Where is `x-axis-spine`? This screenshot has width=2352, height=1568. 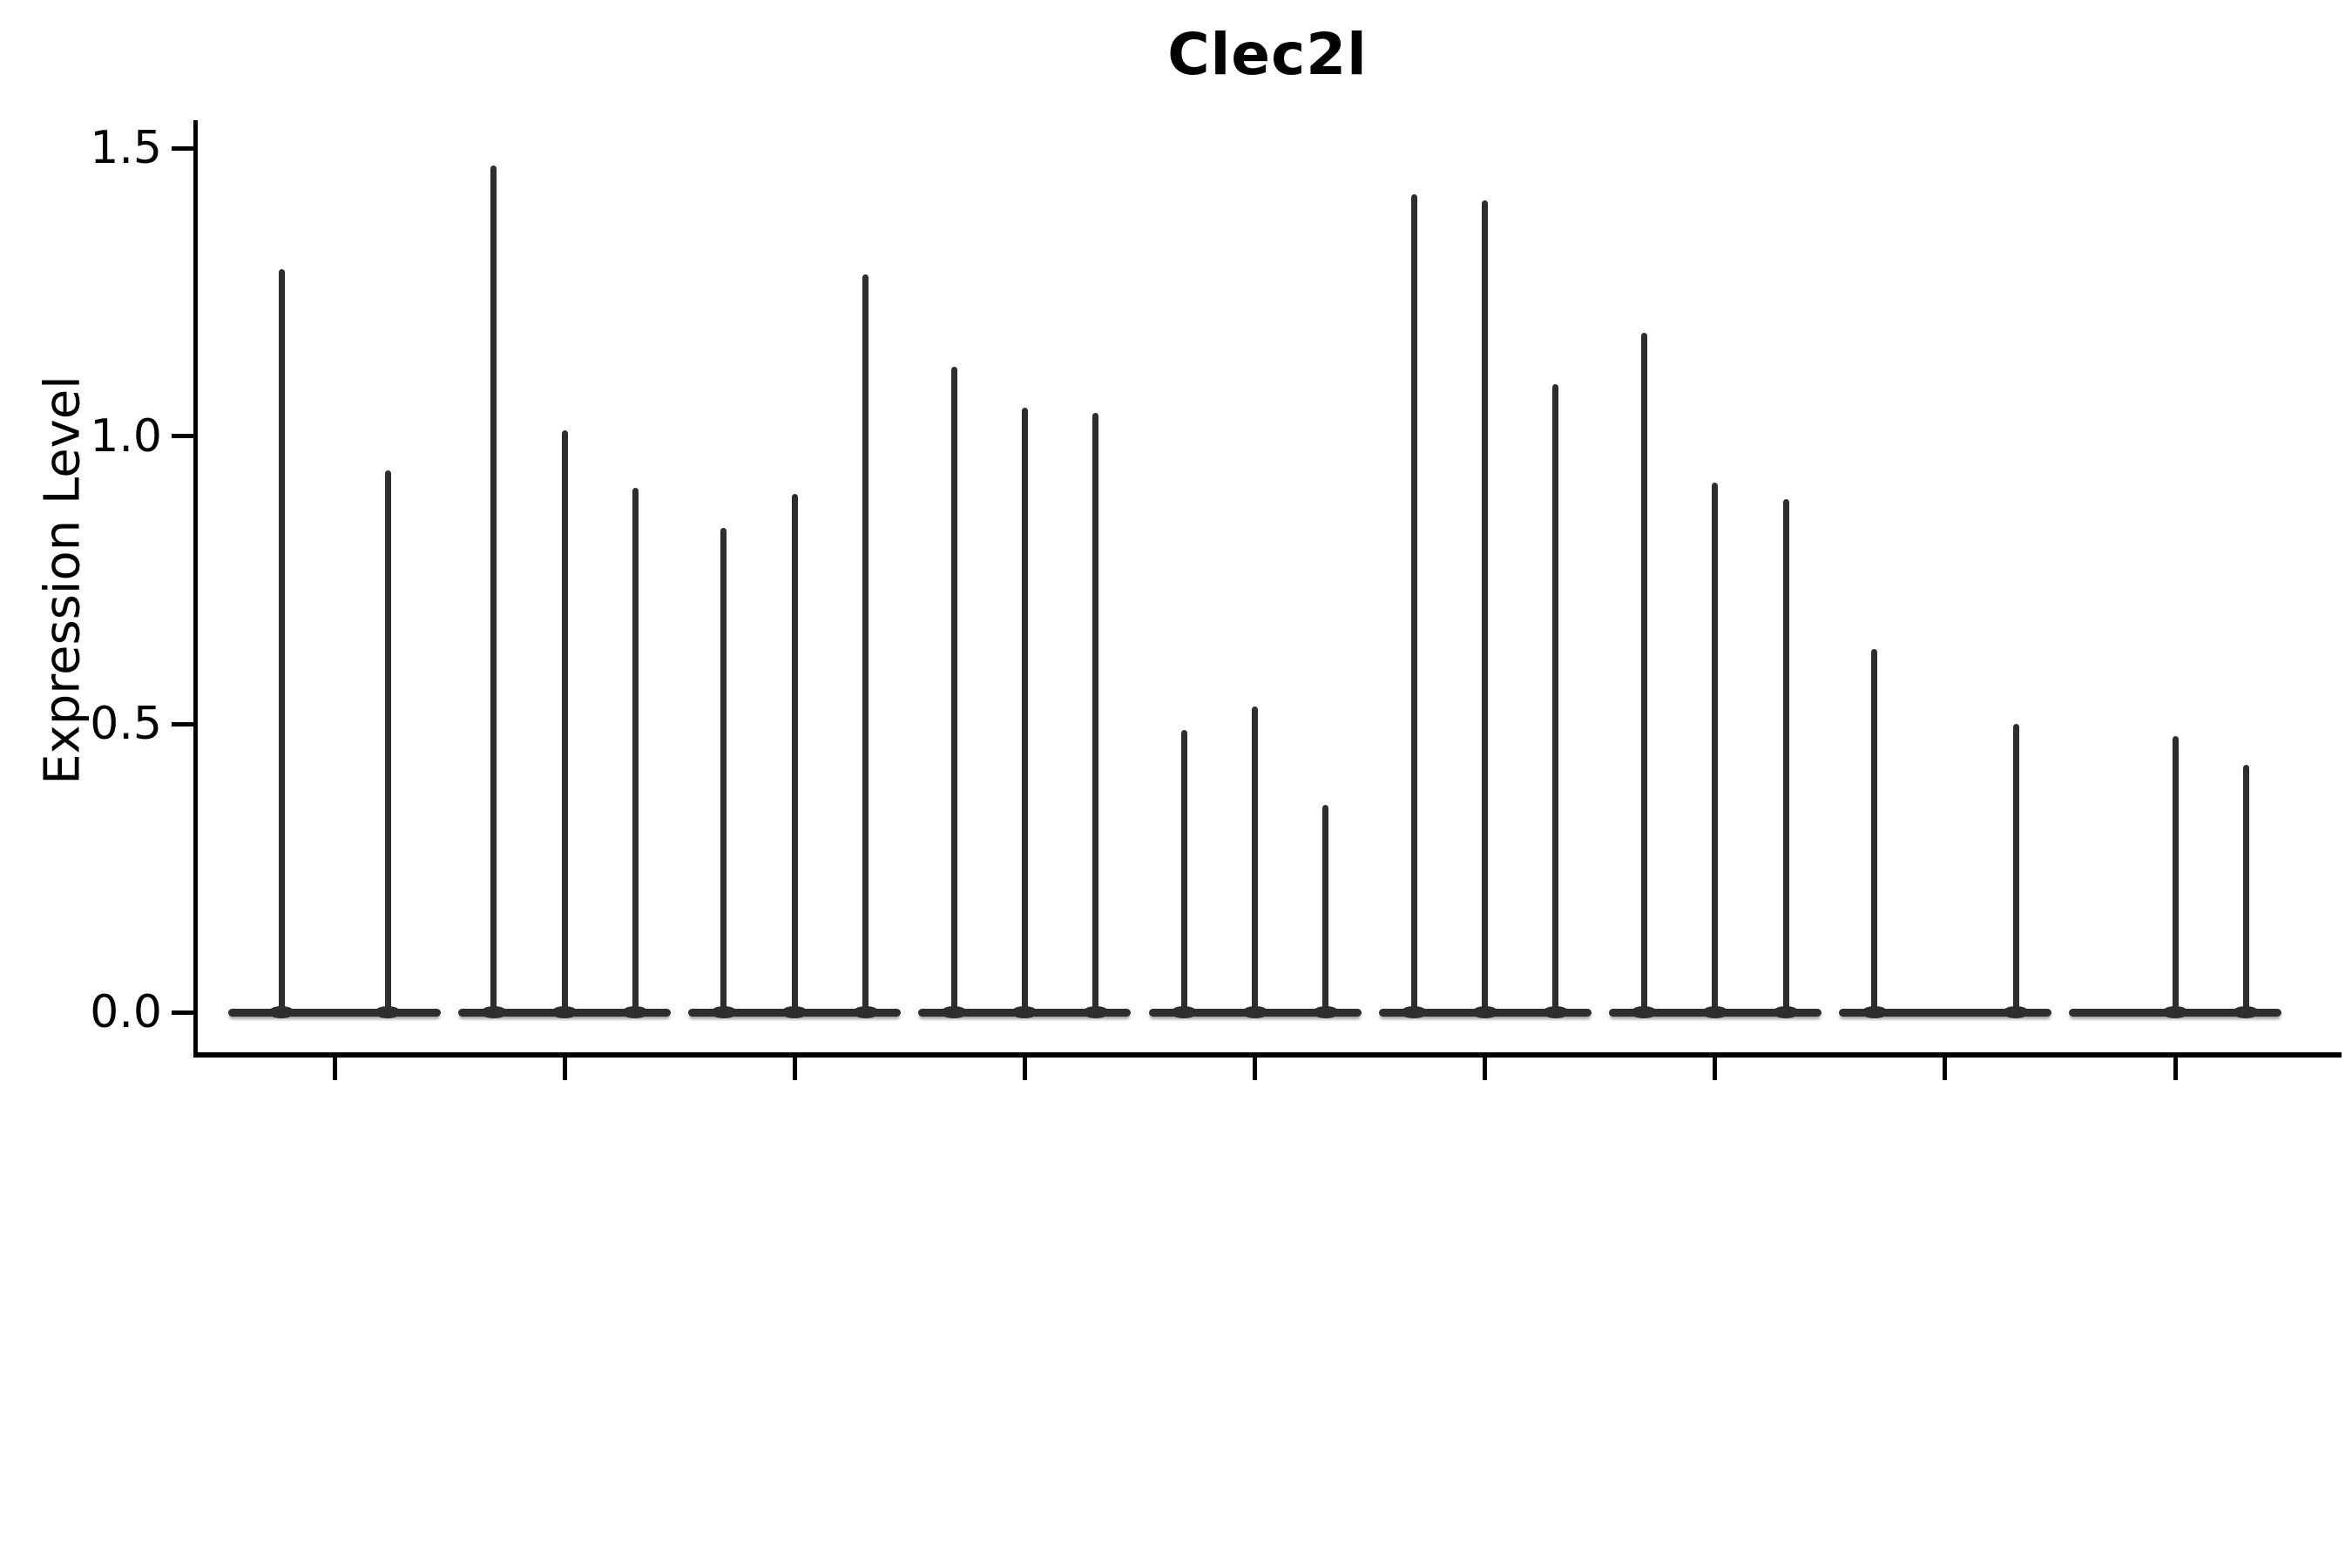 x-axis-spine is located at coordinates (1267, 1055).